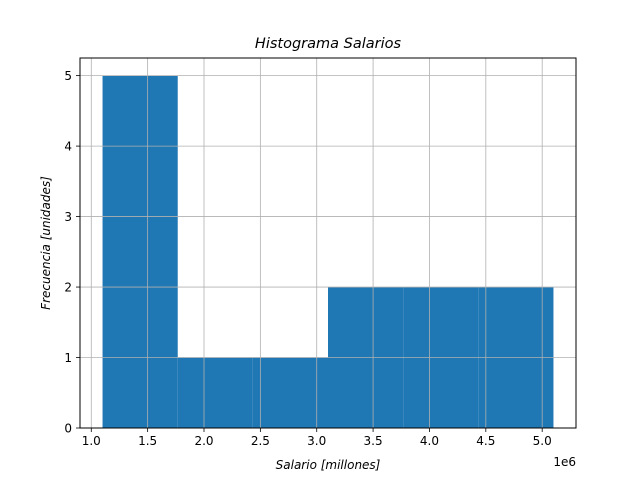 This screenshot has height=480, width=640. What do you see at coordinates (373, 441) in the screenshot?
I see `x-tick-label: 3.5` at bounding box center [373, 441].